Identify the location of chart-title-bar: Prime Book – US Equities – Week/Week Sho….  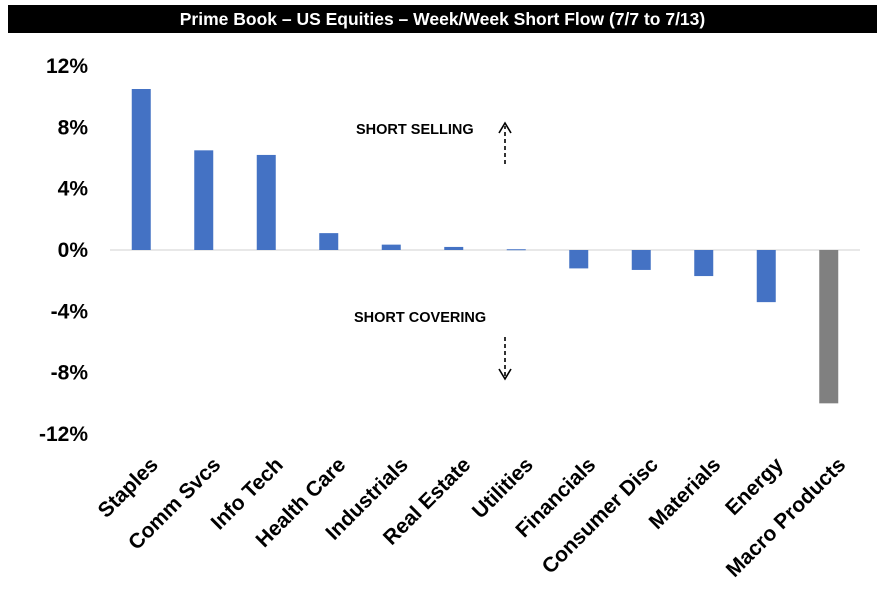
(442, 19).